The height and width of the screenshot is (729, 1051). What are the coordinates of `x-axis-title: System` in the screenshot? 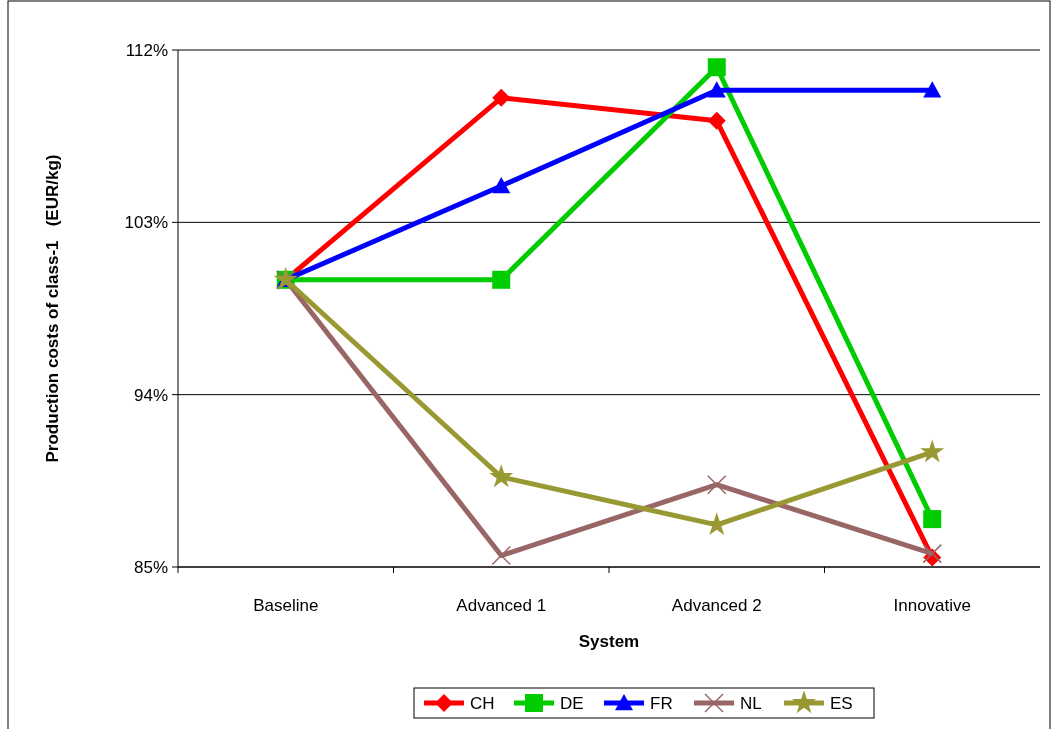 It's located at (609, 641).